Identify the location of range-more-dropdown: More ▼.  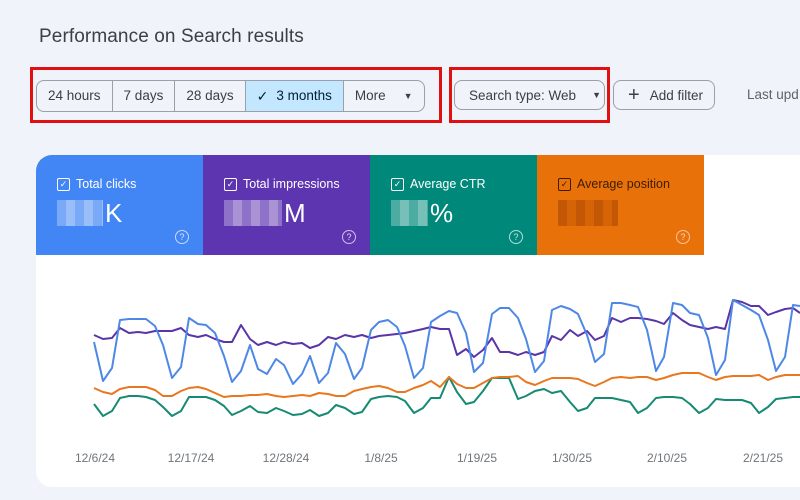
(384, 96).